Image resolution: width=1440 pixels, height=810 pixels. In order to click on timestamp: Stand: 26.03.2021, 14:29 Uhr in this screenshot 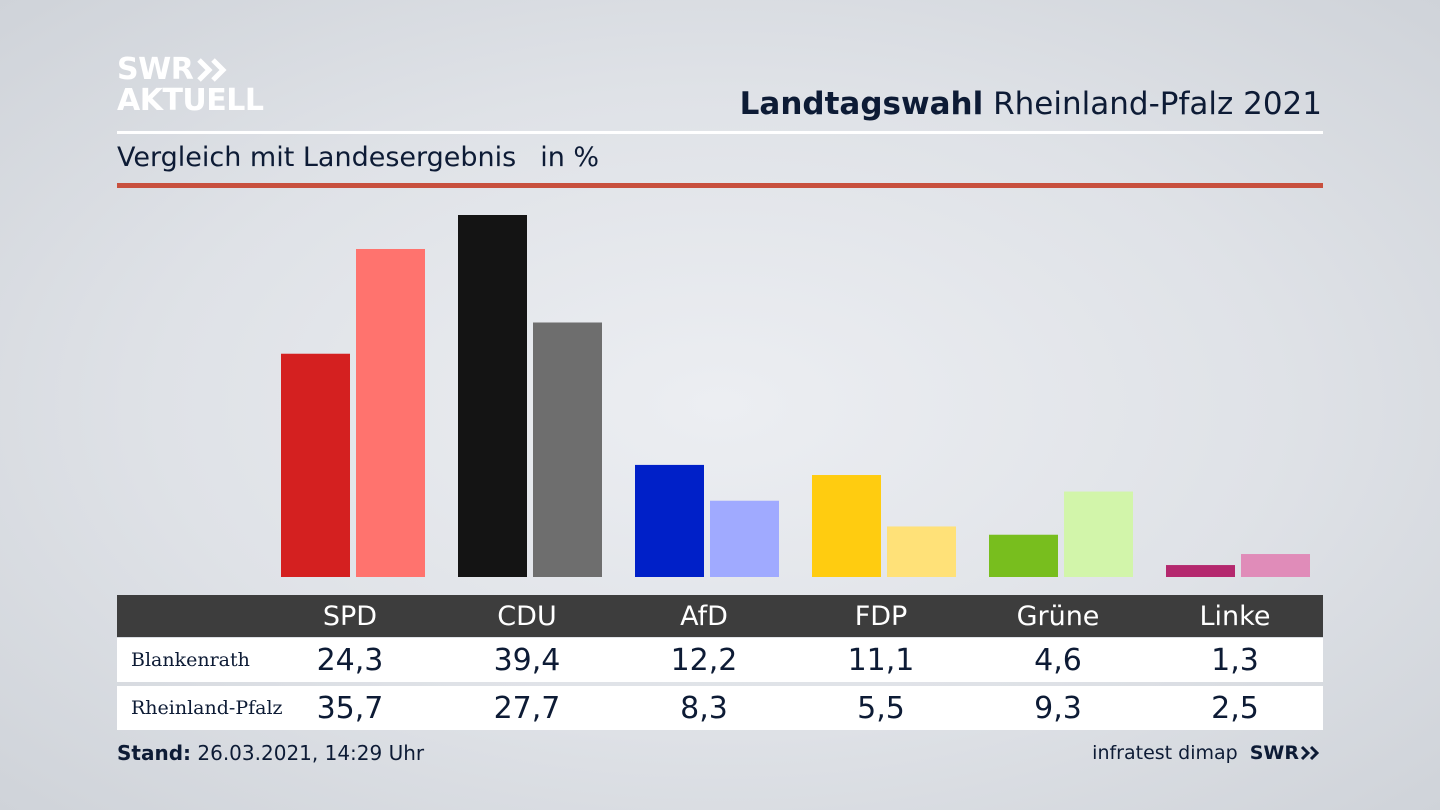, I will do `click(270, 753)`.